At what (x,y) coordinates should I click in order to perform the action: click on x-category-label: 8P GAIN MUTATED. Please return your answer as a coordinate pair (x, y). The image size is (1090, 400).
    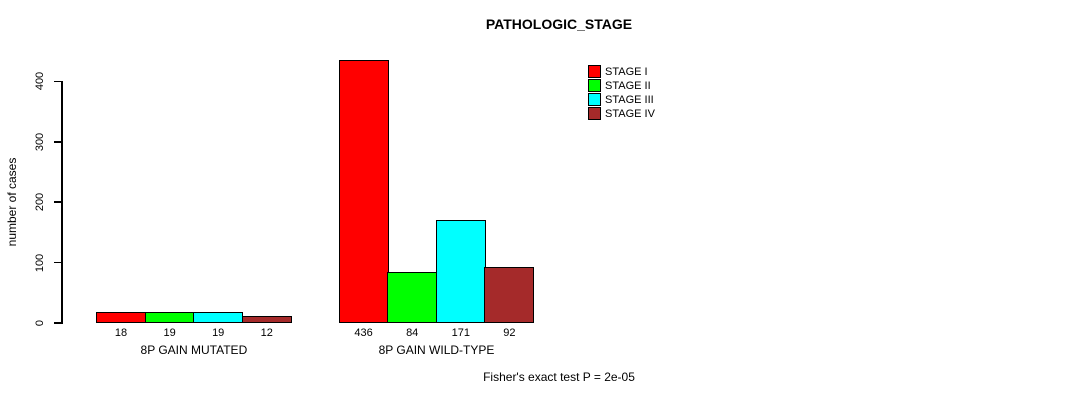
    Looking at the image, I should click on (194, 350).